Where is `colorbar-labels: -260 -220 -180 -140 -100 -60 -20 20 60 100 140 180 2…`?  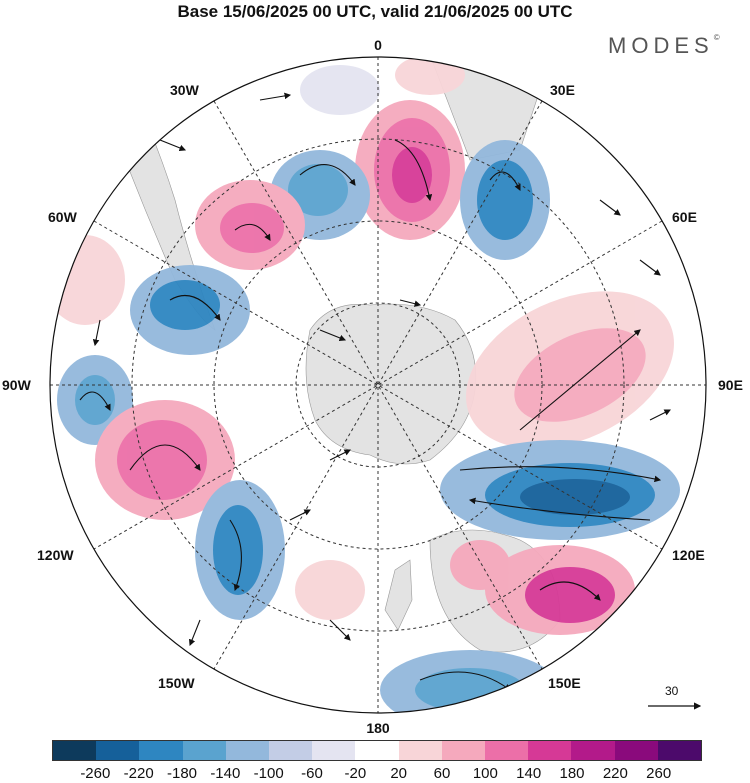 colorbar-labels: -260 -220 -180 -140 -100 -60 -20 20 60 100 140 180 2… is located at coordinates (375, 774).